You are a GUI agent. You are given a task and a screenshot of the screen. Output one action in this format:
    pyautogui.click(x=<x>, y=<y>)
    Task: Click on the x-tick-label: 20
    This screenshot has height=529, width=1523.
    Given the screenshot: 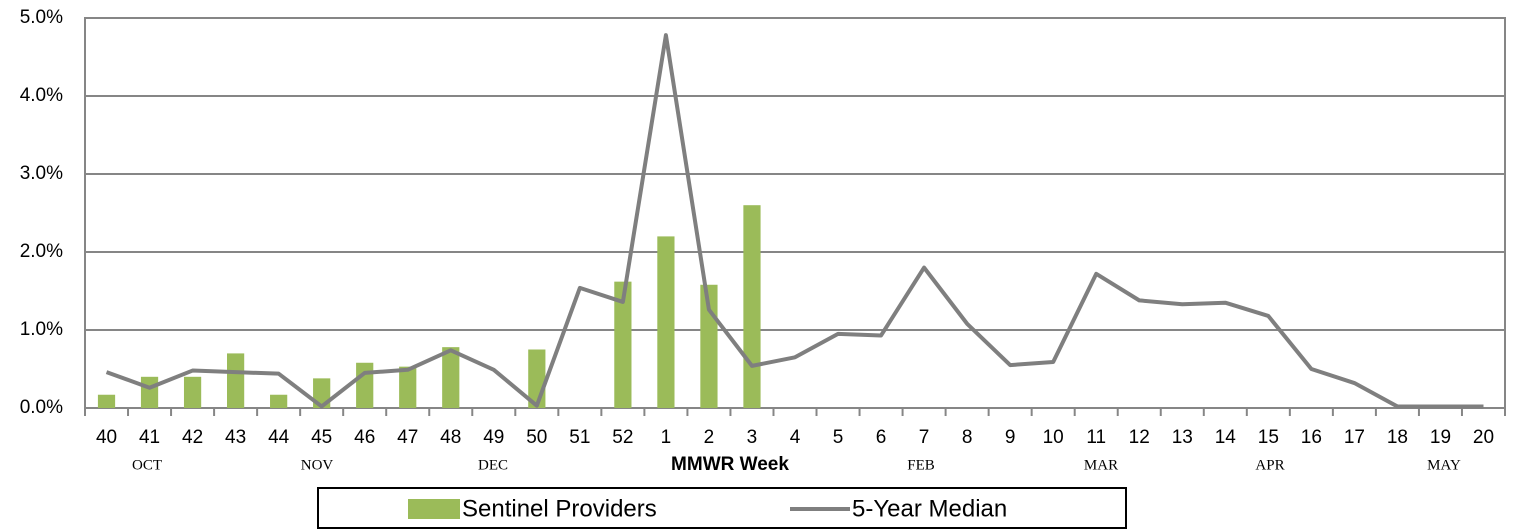 What is the action you would take?
    pyautogui.click(x=1483, y=437)
    